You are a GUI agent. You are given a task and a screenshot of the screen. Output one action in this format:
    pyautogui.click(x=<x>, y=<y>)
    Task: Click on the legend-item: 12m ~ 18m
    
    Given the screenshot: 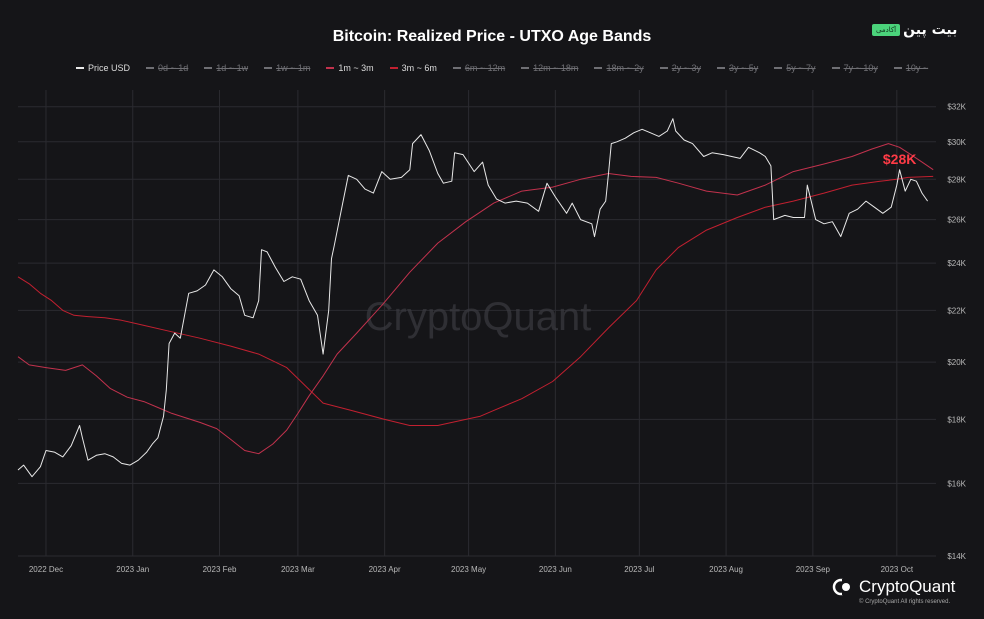 What is the action you would take?
    pyautogui.click(x=549, y=68)
    